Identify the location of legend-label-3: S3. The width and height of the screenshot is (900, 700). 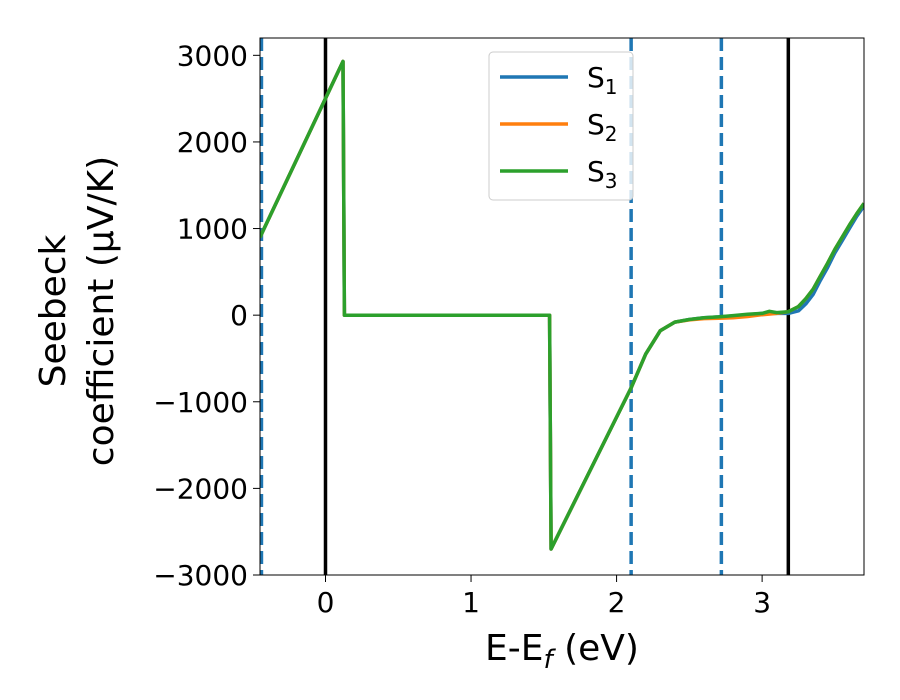
(602, 174).